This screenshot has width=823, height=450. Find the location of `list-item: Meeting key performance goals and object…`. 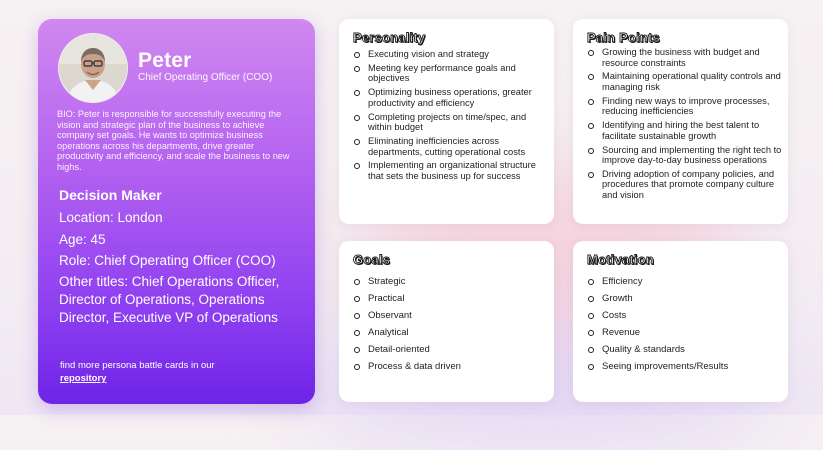

list-item: Meeting key performance goals and object… is located at coordinates (449, 73).